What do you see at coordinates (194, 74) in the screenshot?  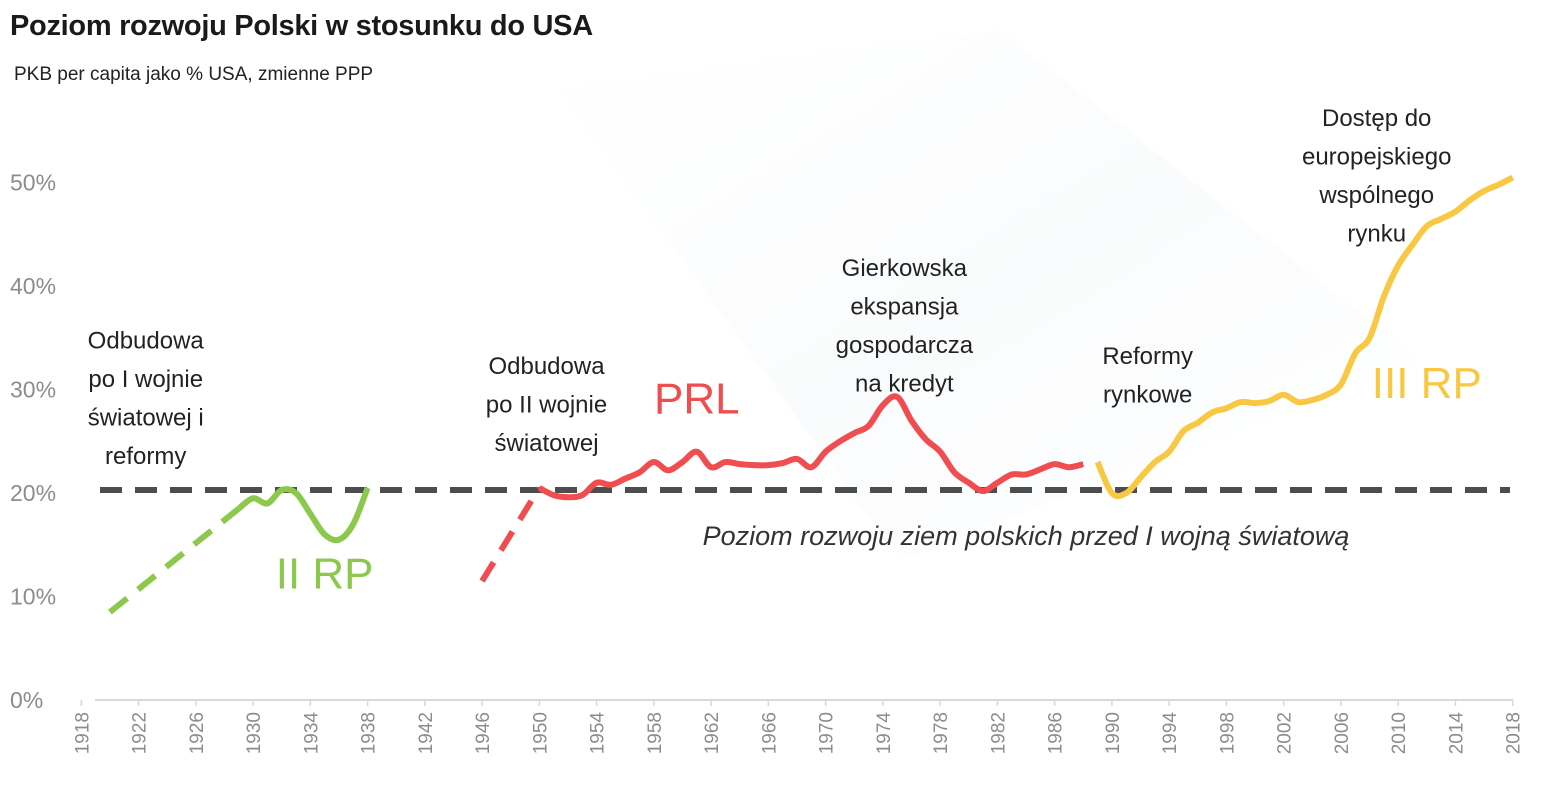 I see `chart-subtitle: PKB per capita jako % USA, zmienne PPP` at bounding box center [194, 74].